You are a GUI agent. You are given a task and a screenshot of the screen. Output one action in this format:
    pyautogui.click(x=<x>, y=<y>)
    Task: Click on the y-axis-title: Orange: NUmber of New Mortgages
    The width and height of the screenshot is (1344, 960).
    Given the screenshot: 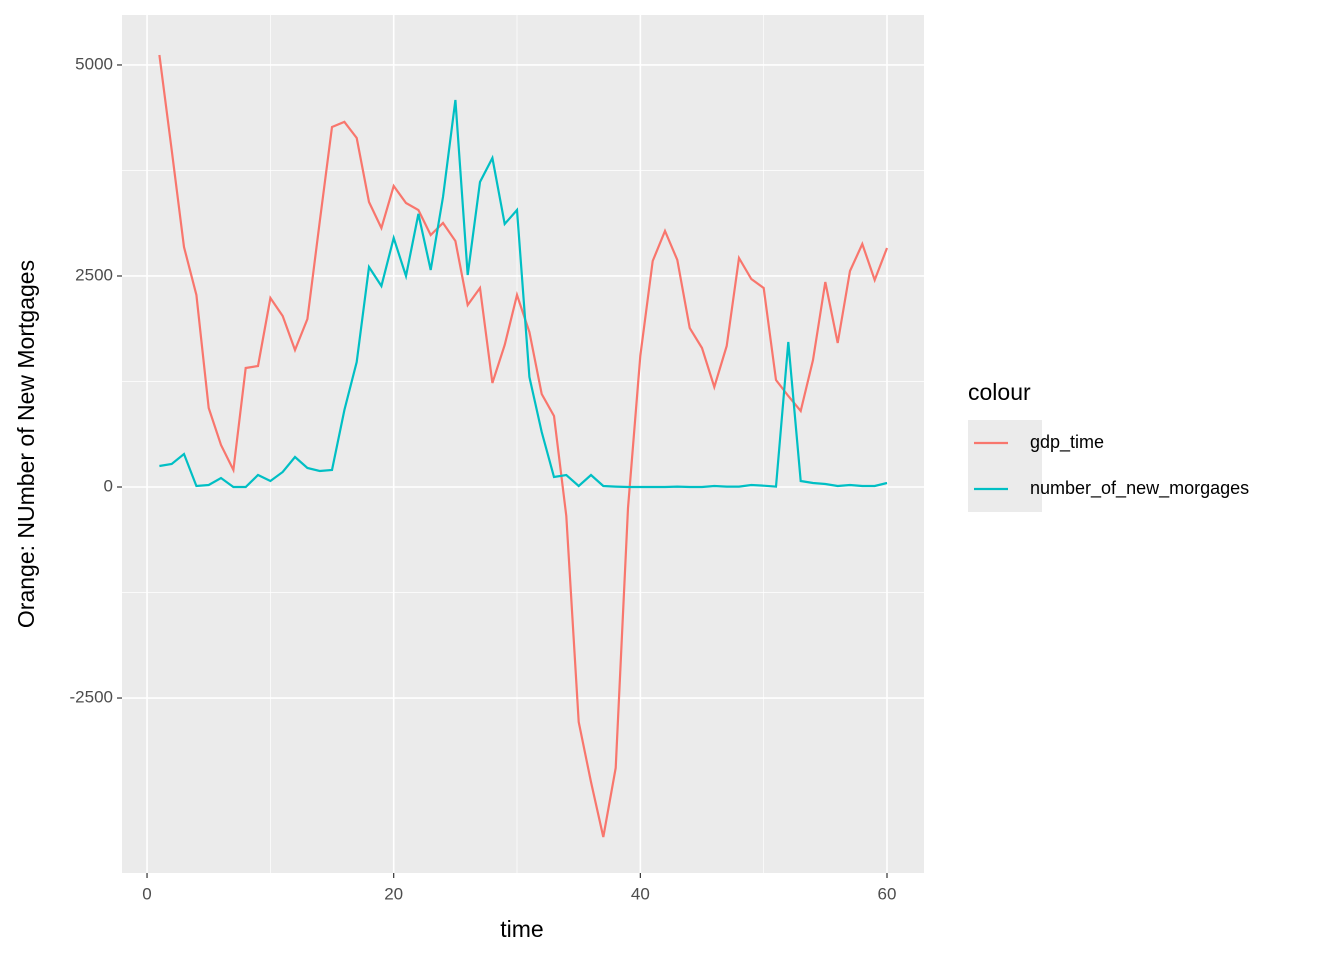 What is the action you would take?
    pyautogui.click(x=26, y=444)
    